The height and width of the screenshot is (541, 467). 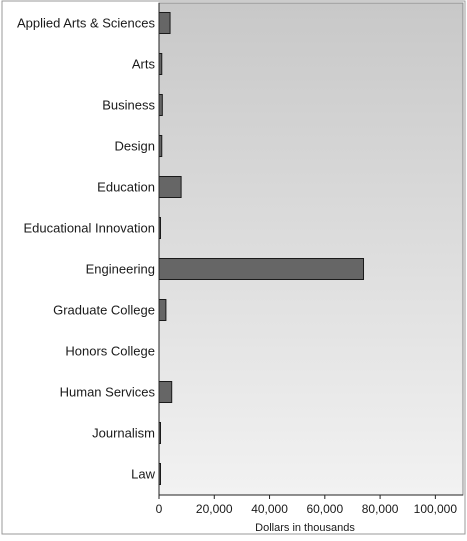 What do you see at coordinates (126, 187) in the screenshot?
I see `category-label-education: Education` at bounding box center [126, 187].